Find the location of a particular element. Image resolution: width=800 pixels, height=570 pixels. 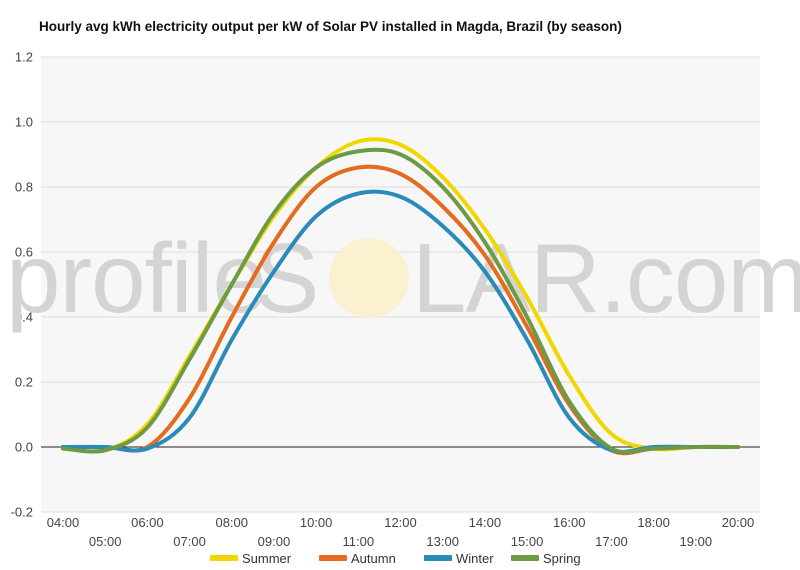

y-tick-label: 0.8 is located at coordinates (24, 187).